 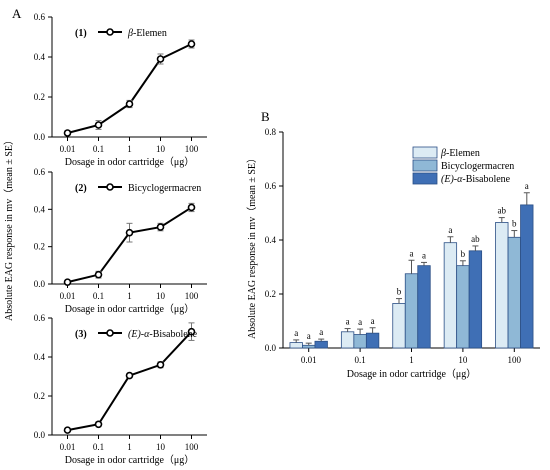 What do you see at coordinates (17, 13) in the screenshot?
I see `panel-label-a: A` at bounding box center [17, 13].